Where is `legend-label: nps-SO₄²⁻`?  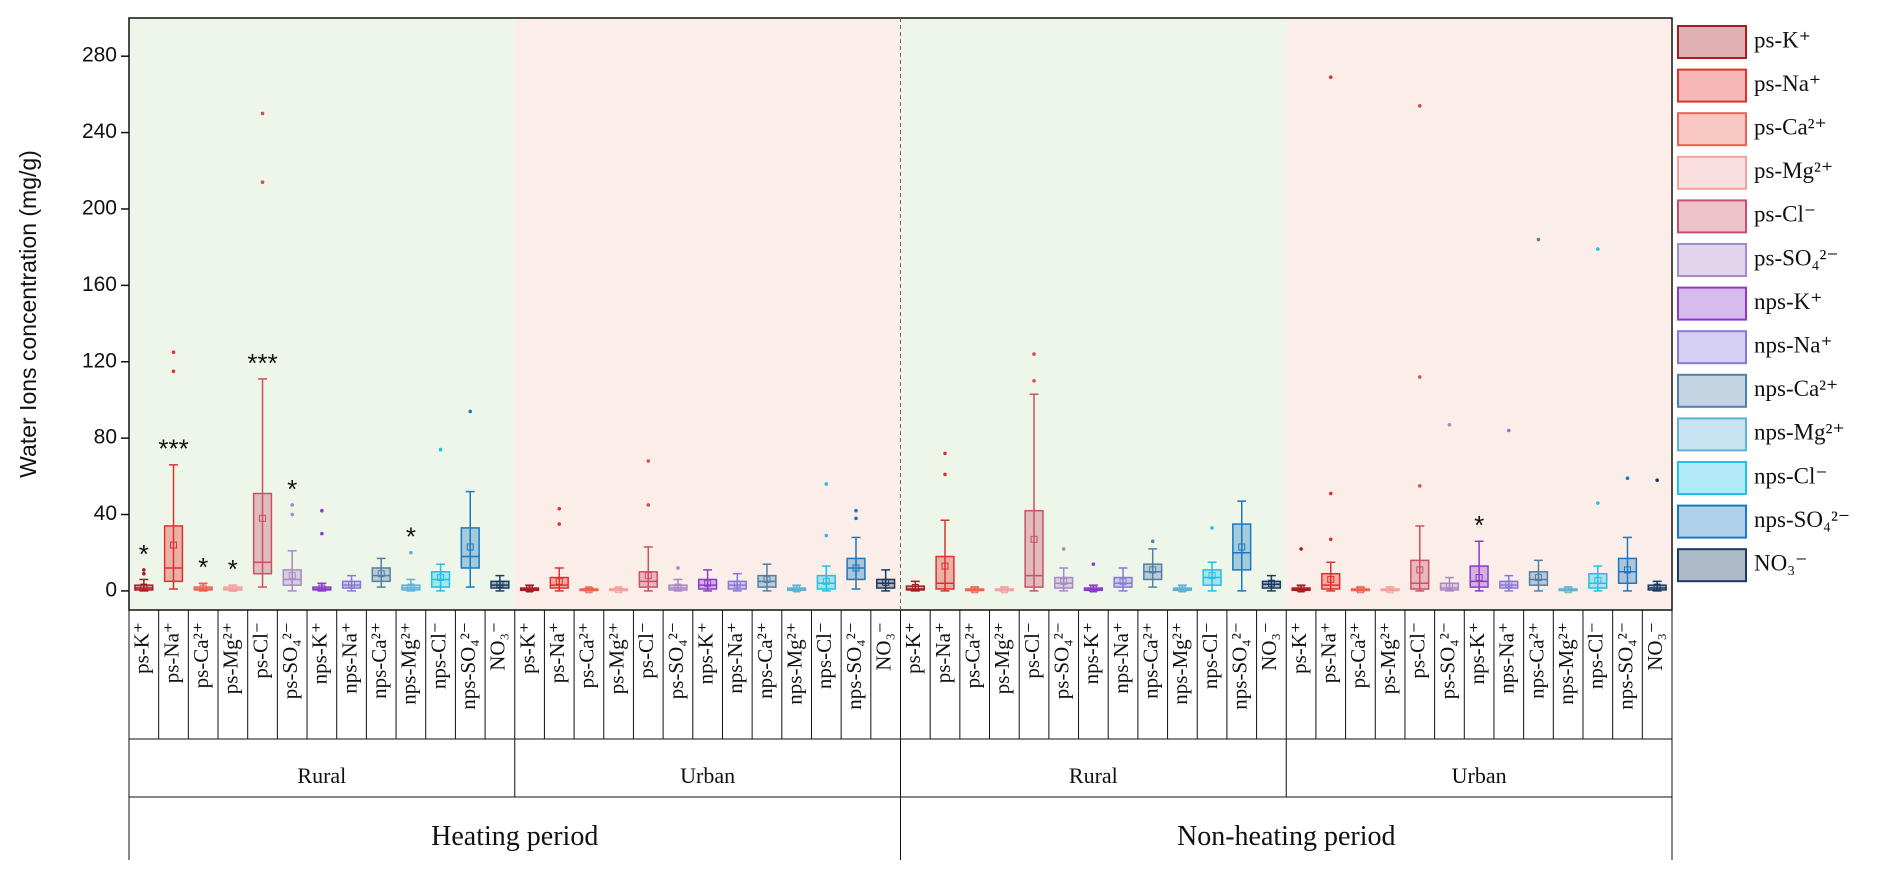
legend-label: nps-SO₄²⁻ is located at coordinates (1802, 519).